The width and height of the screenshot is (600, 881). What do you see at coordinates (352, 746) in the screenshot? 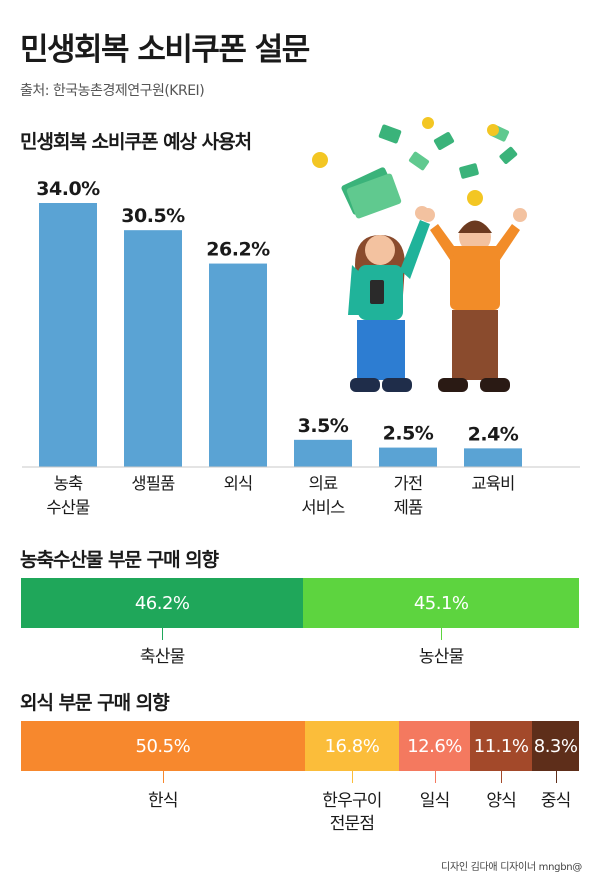
I see `stack-segment-1: 16.8%` at bounding box center [352, 746].